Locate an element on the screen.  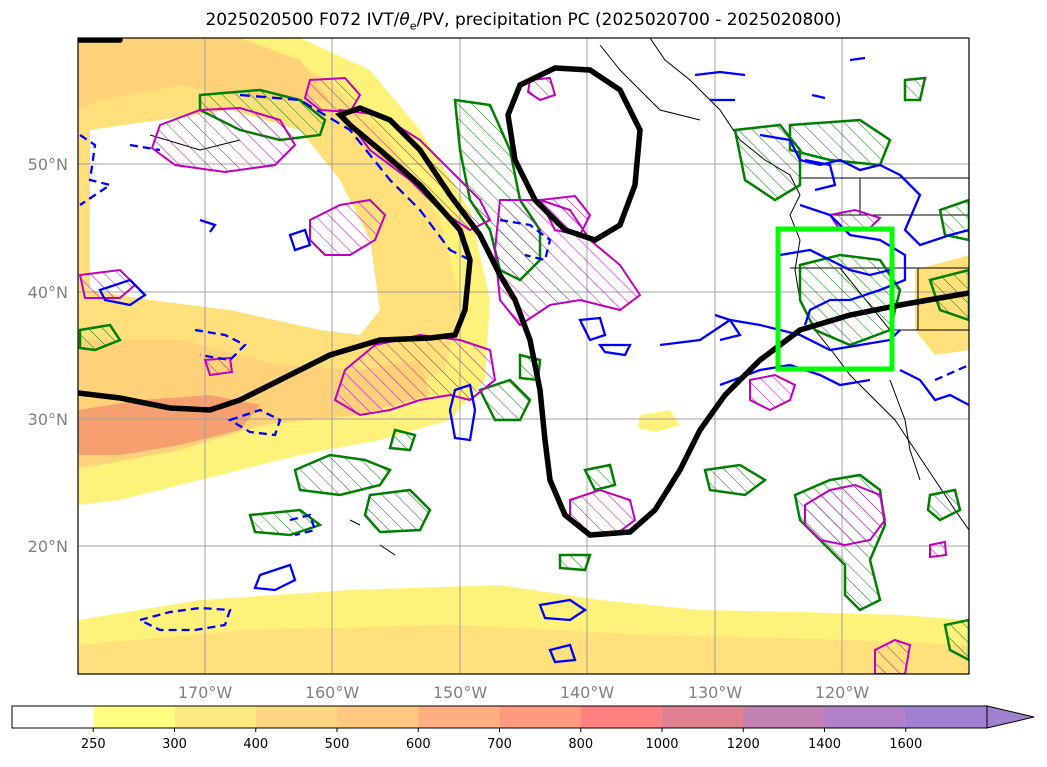
lat-label-50: 50°N is located at coordinates (48, 164).